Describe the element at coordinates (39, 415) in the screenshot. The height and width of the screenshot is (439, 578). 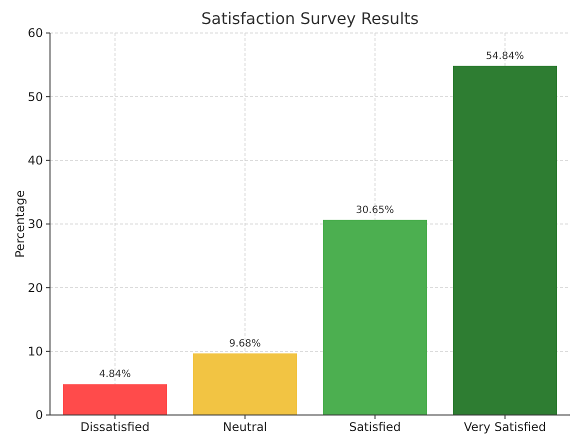
I see `y-tick-label: 0` at that location.